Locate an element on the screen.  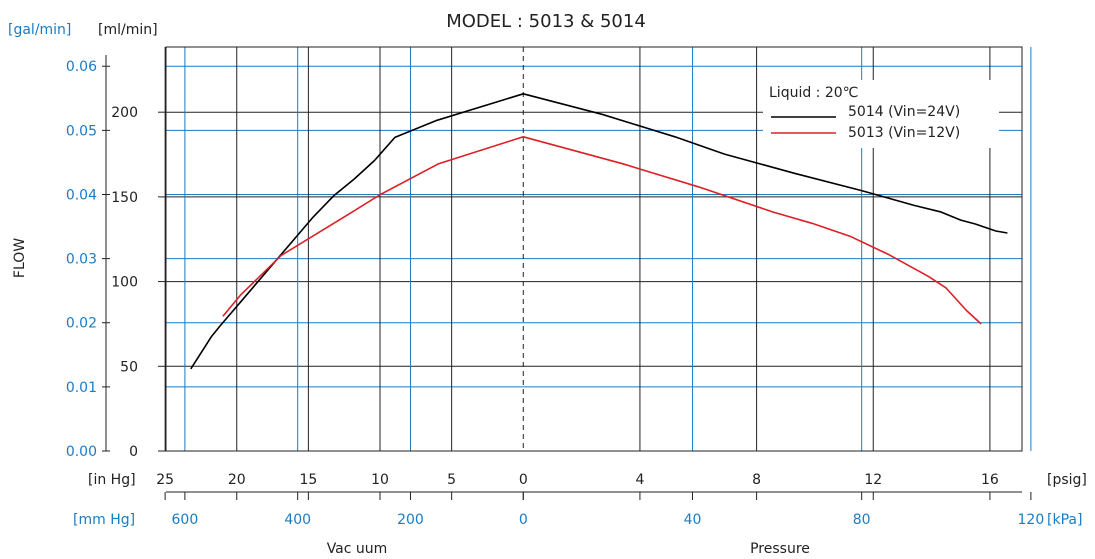
y-tick-label-ml: 50 is located at coordinates (129, 367).